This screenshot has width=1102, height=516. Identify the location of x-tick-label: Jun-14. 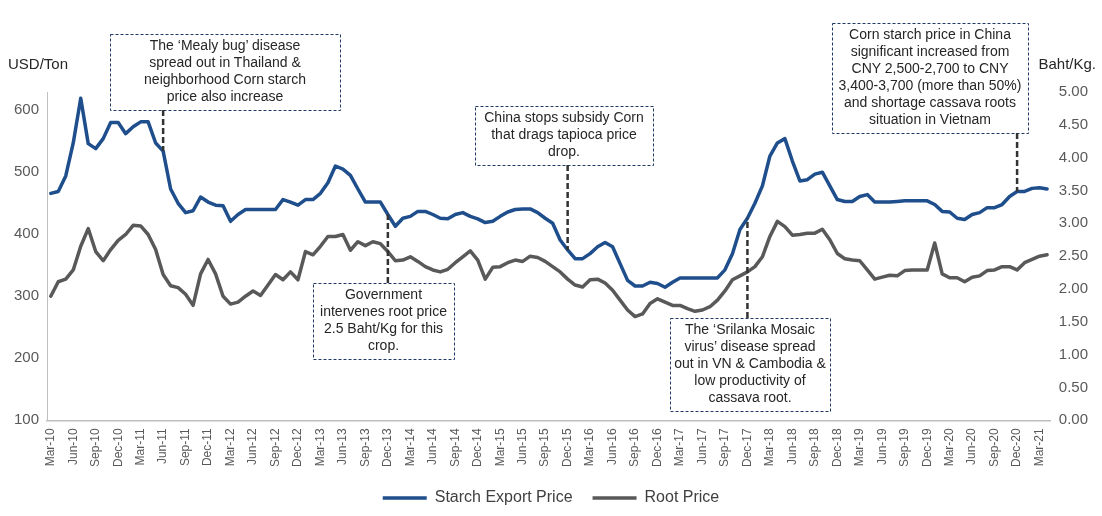
(432, 446).